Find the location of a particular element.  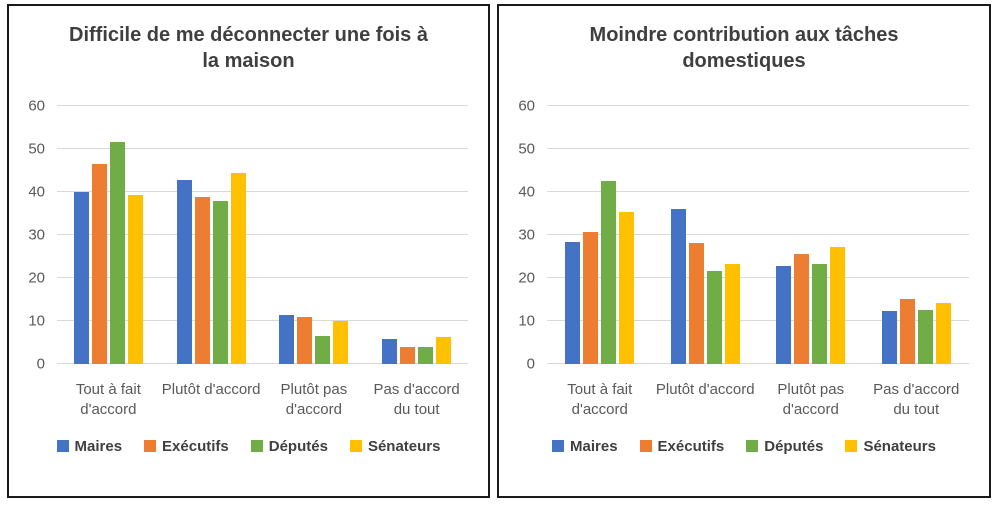

y-tick-label: 40 is located at coordinates (36, 192).